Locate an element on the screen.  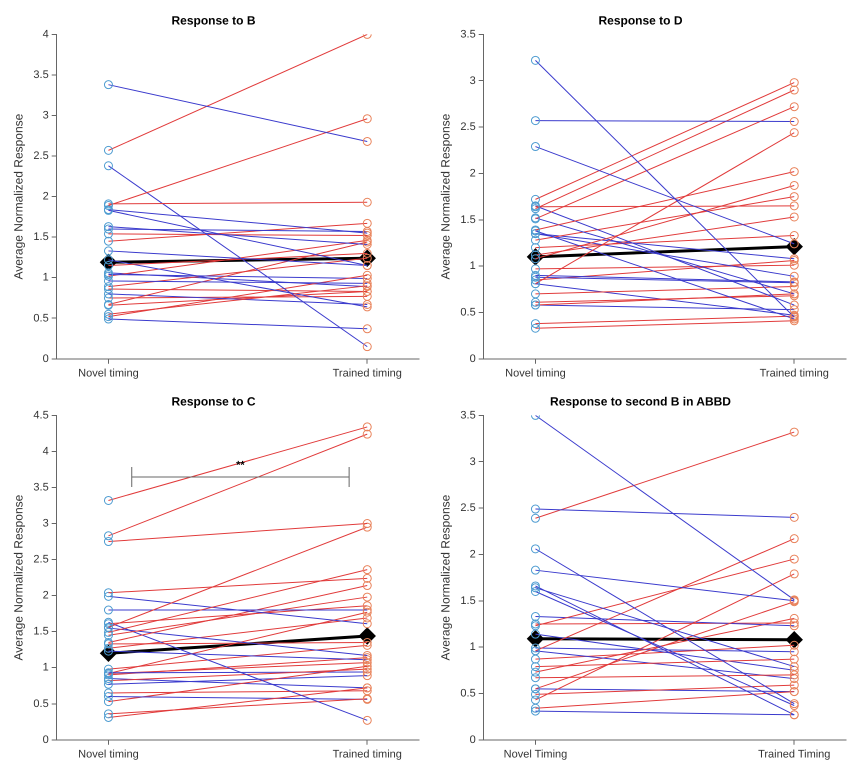
chart-title: Response to D is located at coordinates (640, 21).